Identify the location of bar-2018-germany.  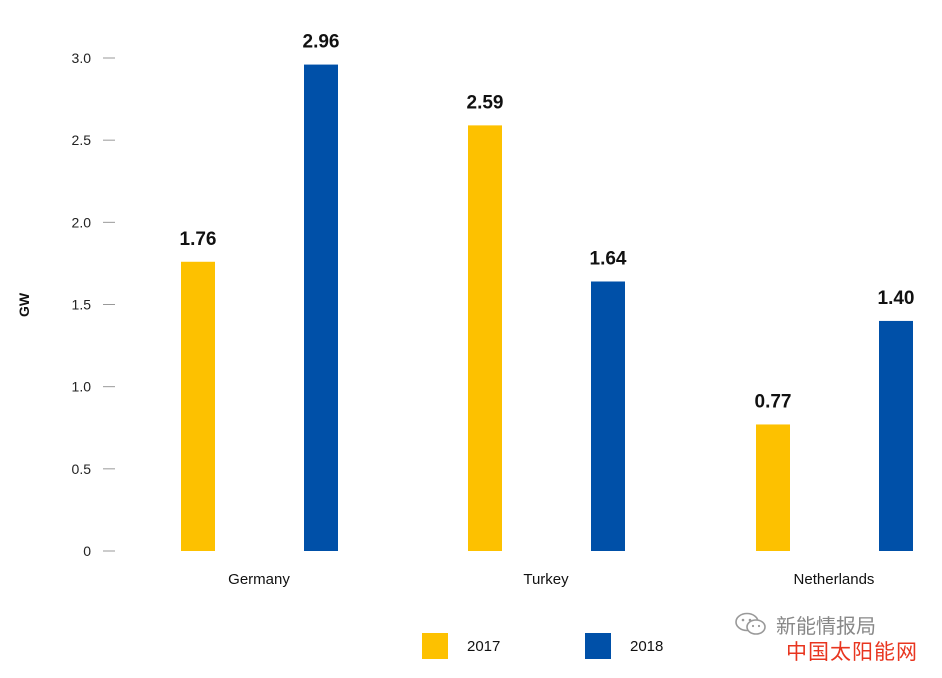
(321, 307).